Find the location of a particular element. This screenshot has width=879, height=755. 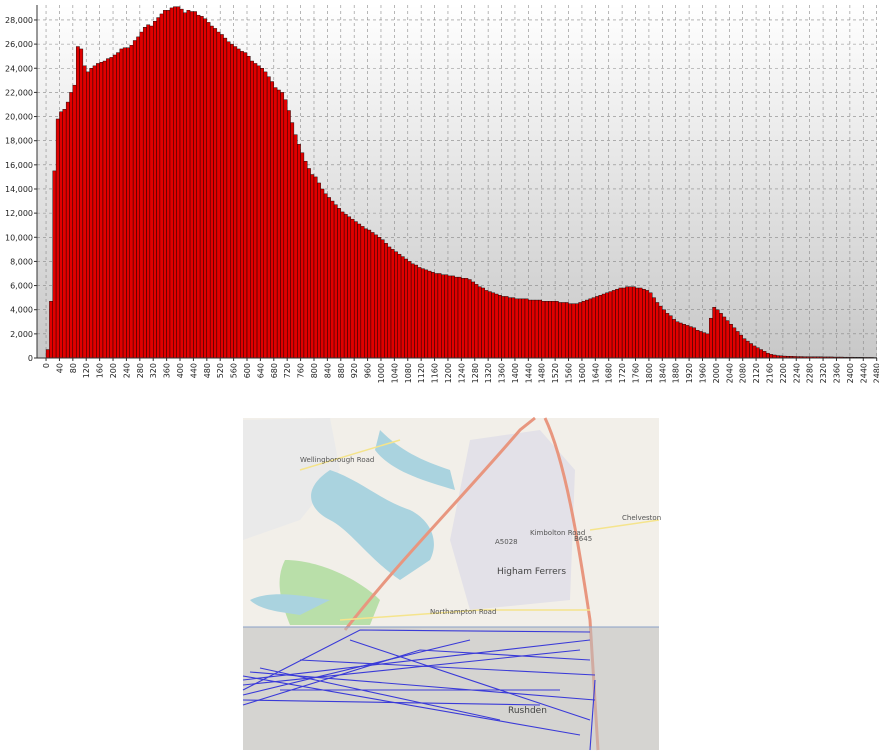

map-label: Wellingborough Road is located at coordinates (337, 460).